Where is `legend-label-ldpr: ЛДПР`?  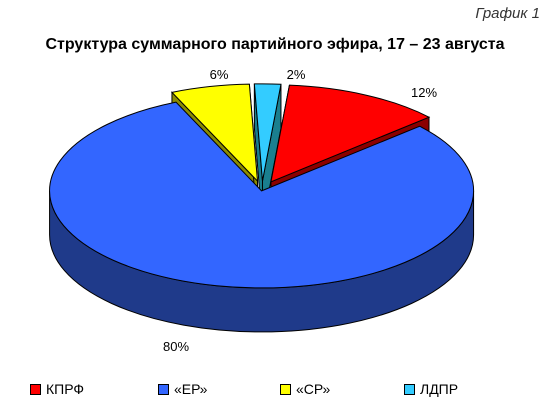
legend-label-ldpr: ЛДПР is located at coordinates (439, 389).